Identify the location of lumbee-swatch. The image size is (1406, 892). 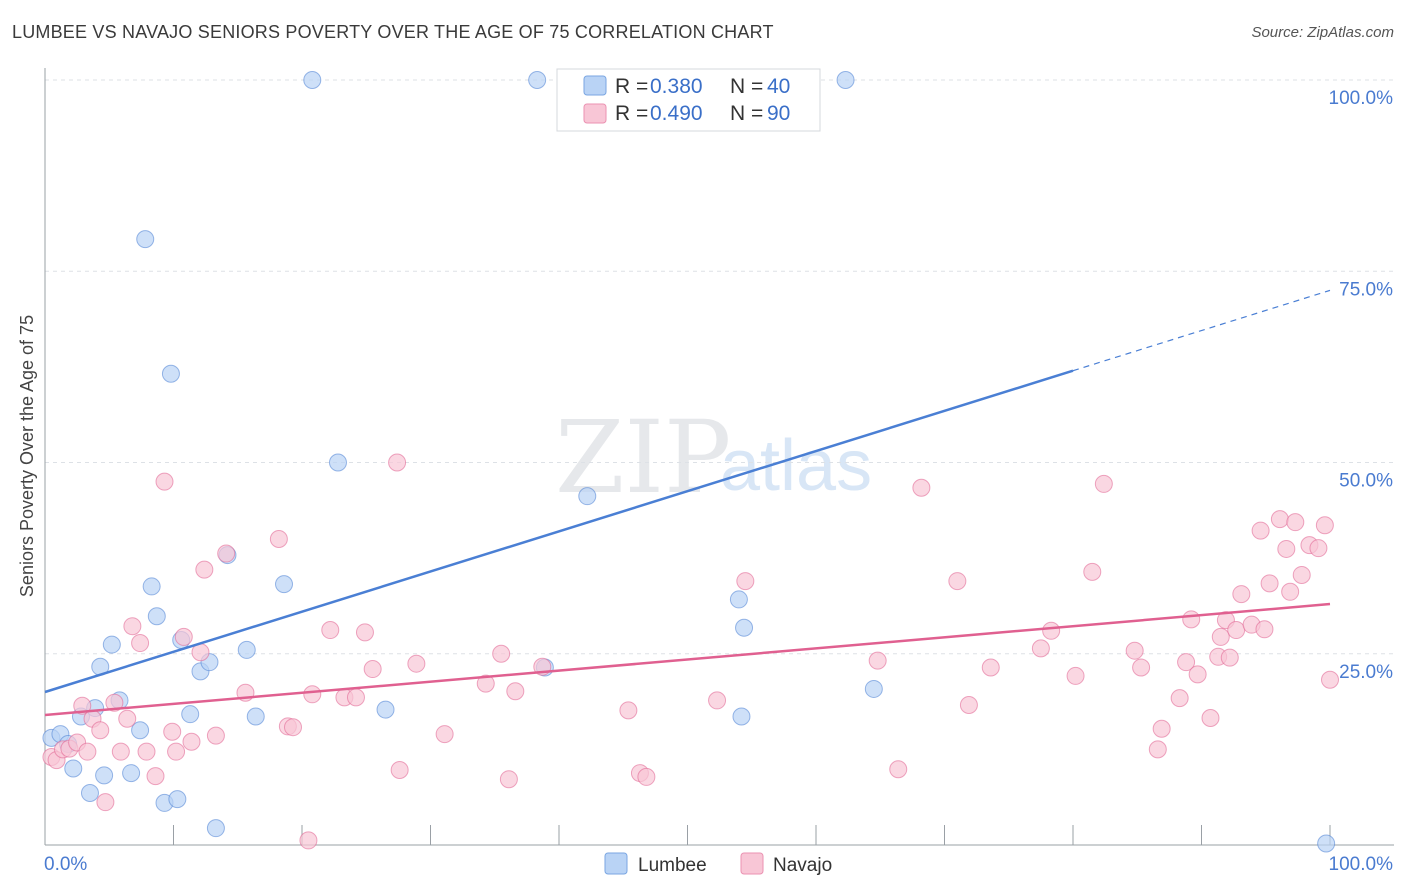
(595, 85).